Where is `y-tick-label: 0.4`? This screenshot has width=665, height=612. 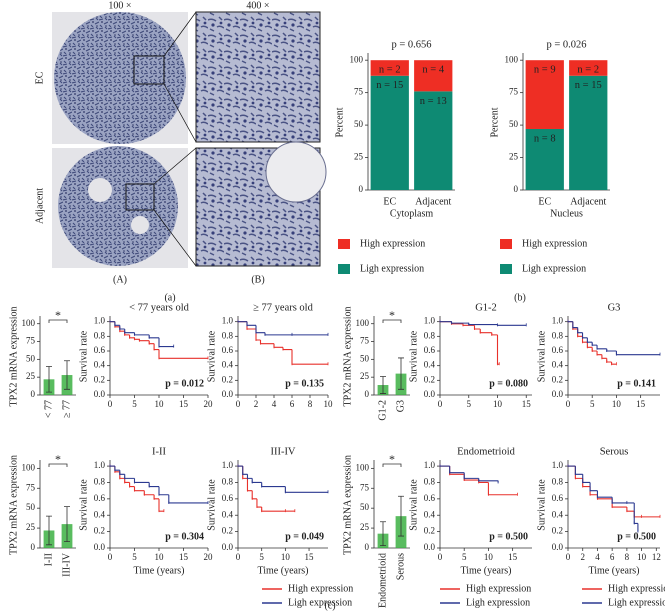
y-tick-label: 0.4 is located at coordinates (430, 365).